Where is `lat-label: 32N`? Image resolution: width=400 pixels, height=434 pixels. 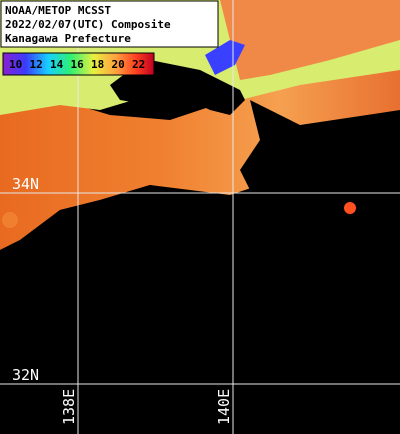
lat-label: 32N is located at coordinates (25, 375).